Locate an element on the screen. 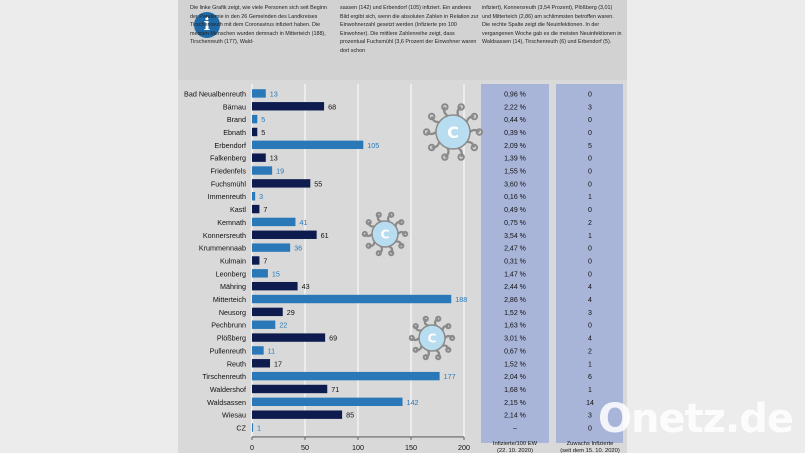 The image size is (805, 453). category-label: Immenreuth is located at coordinates (227, 196).